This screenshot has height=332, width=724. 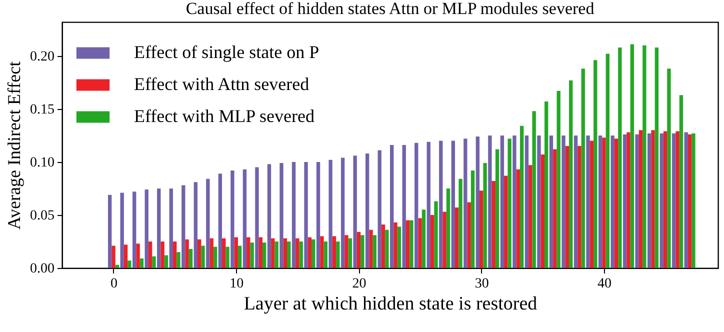 I want to click on y-tick-label: 0.20, so click(x=42, y=56).